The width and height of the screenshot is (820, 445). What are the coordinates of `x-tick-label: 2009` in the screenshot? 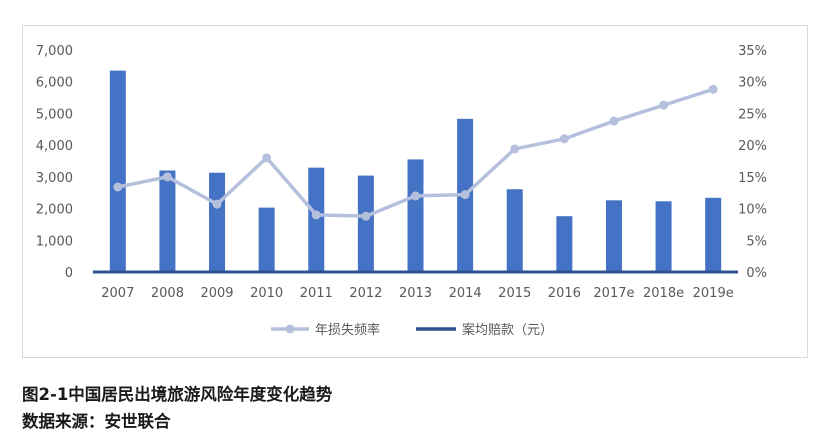 It's located at (216, 293).